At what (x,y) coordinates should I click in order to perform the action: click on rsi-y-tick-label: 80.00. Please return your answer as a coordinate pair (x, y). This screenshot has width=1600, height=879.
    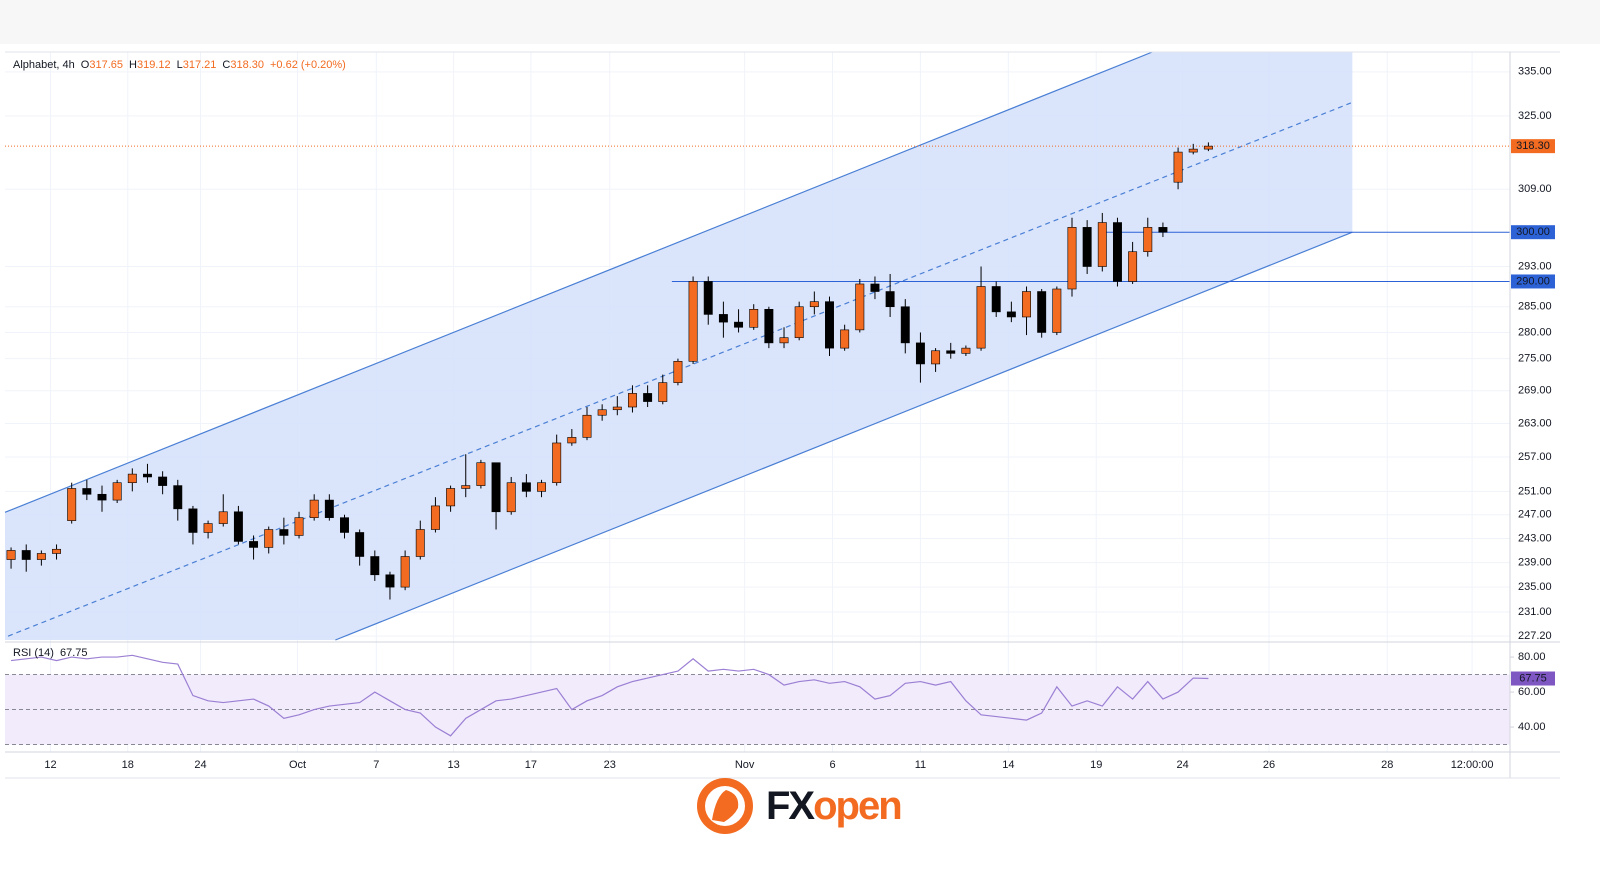
    Looking at the image, I should click on (1532, 657).